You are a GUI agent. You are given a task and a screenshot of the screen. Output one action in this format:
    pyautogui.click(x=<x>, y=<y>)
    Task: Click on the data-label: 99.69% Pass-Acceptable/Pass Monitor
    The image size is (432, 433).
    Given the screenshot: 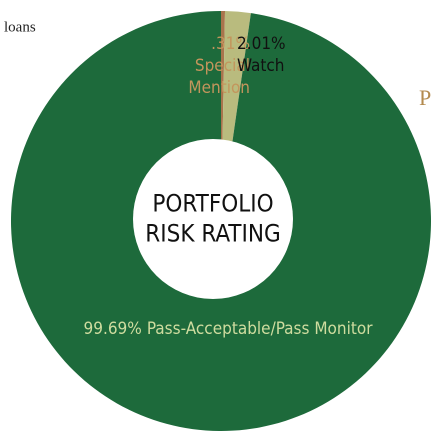 What is the action you would take?
    pyautogui.click(x=229, y=329)
    